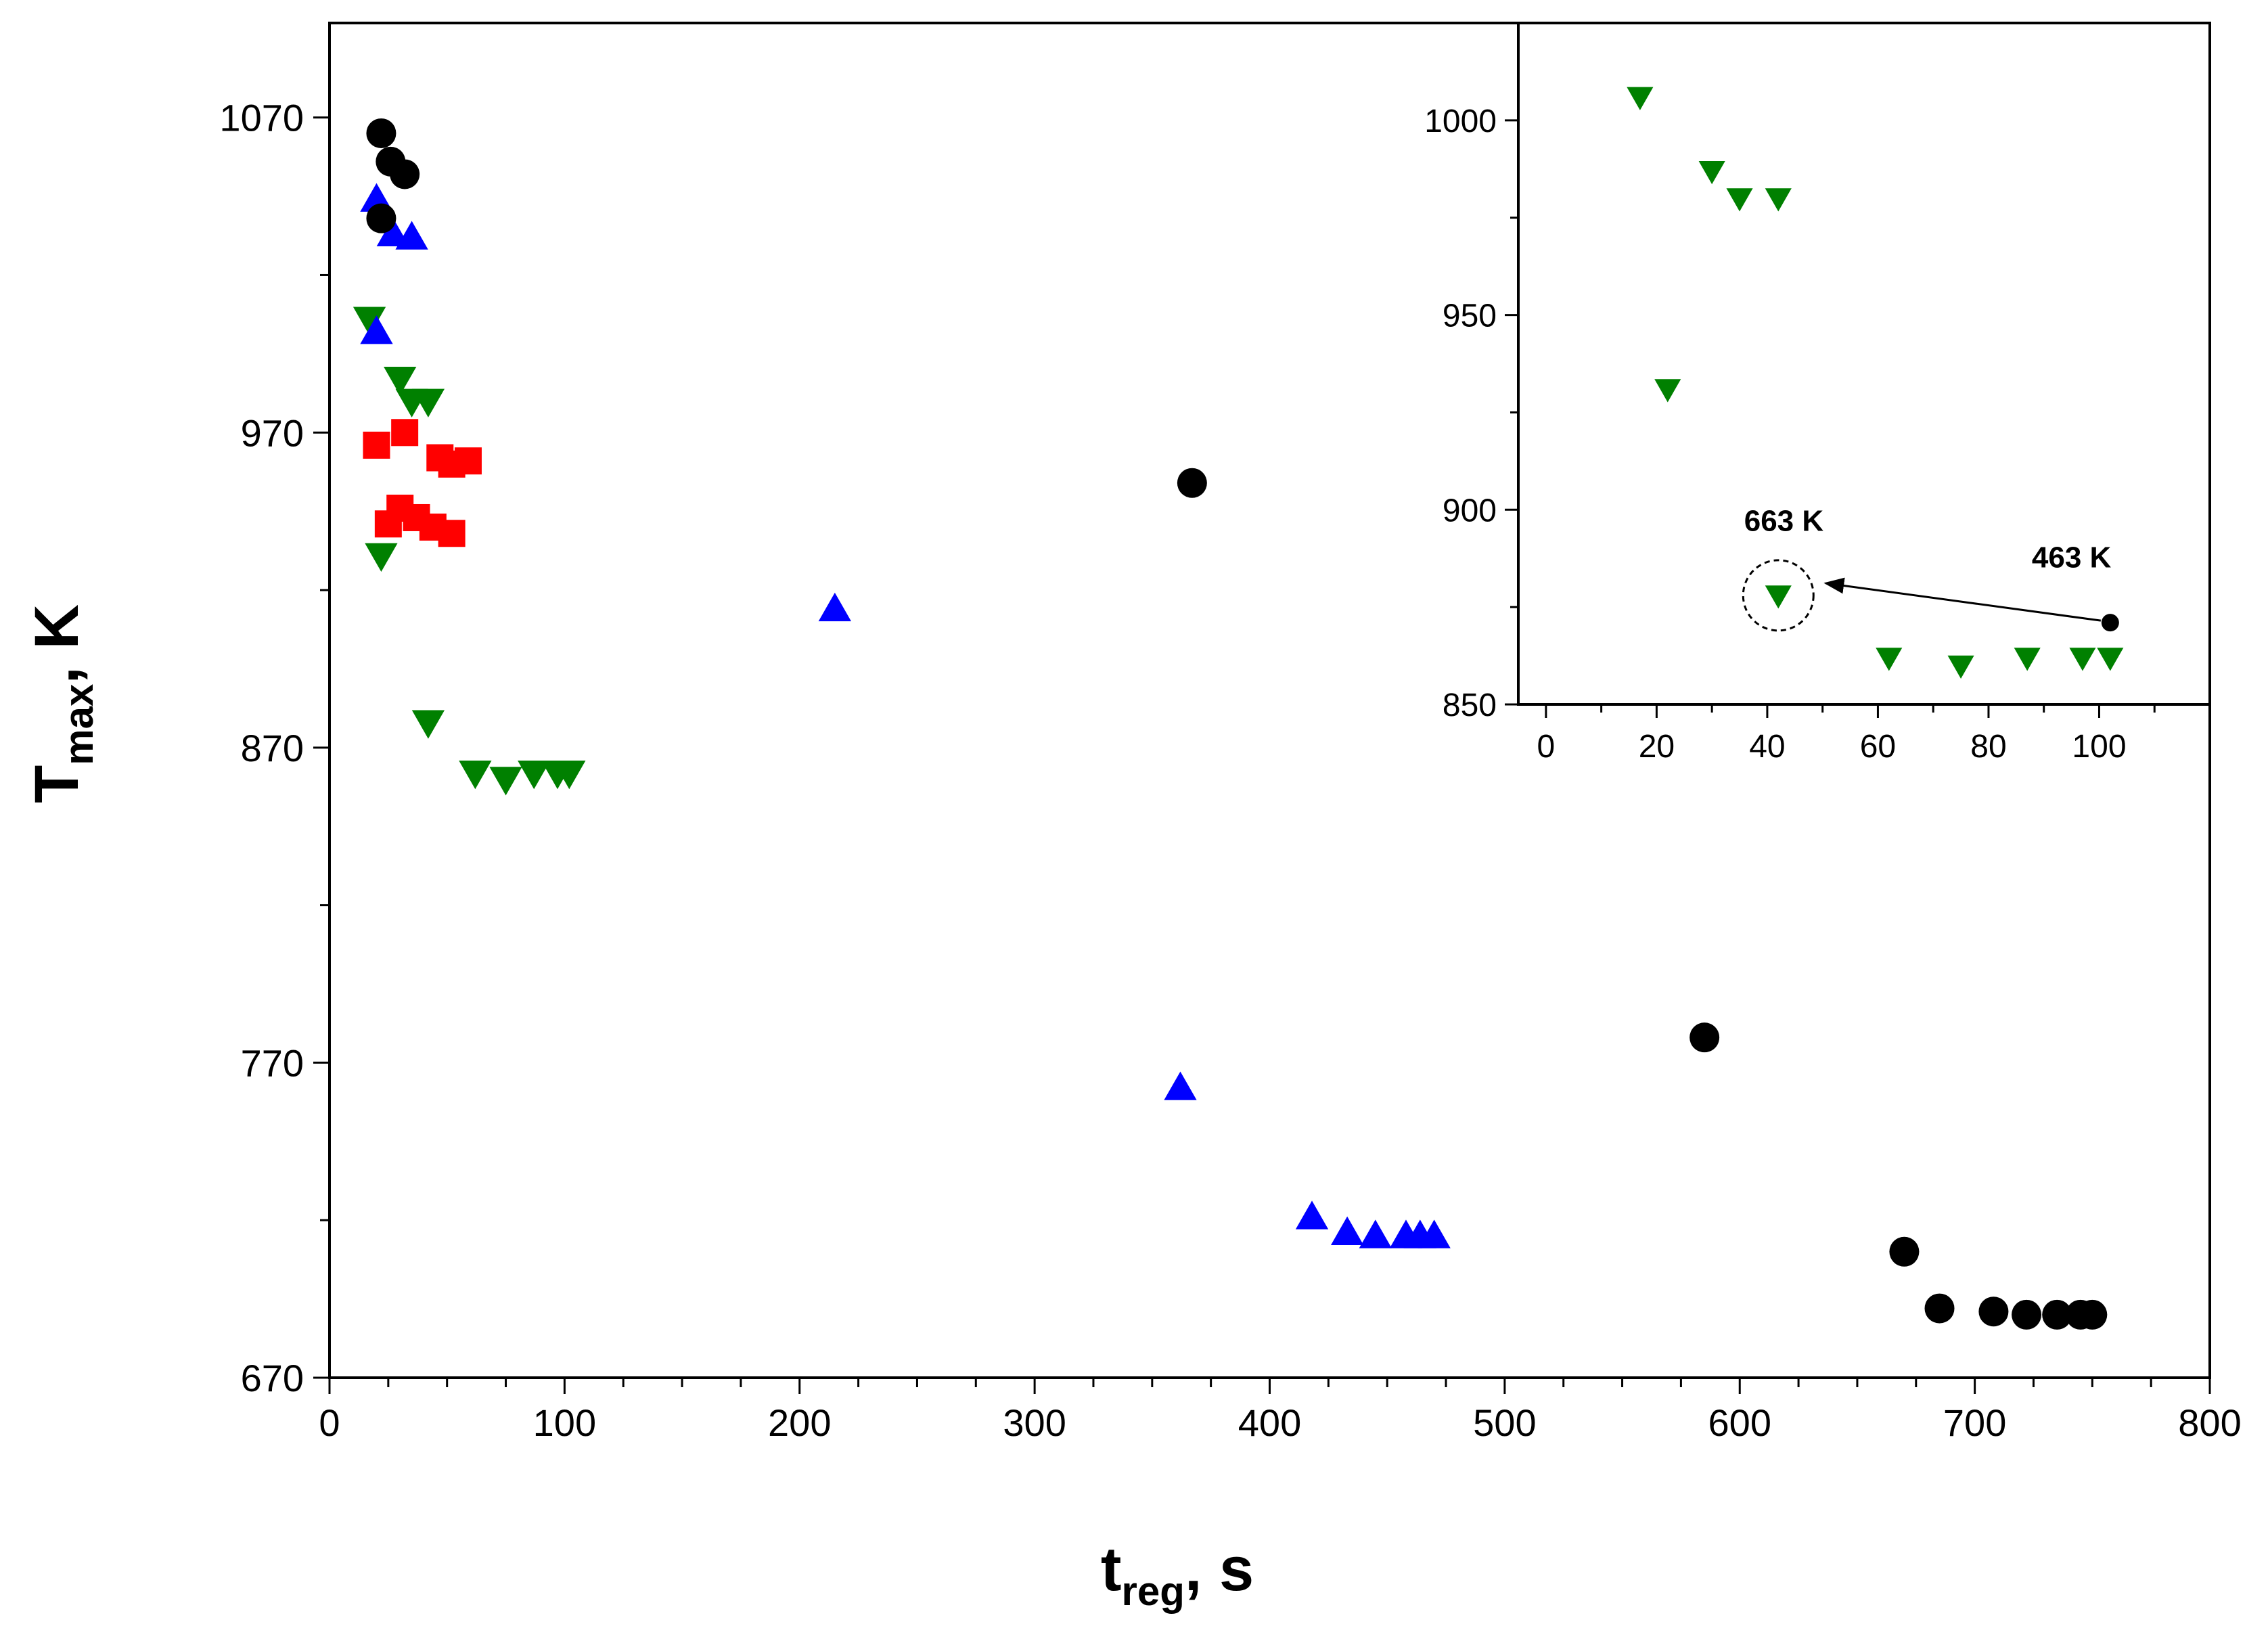 The height and width of the screenshot is (1645, 2268). What do you see at coordinates (1505, 1422) in the screenshot?
I see `x-tick-label: 500` at bounding box center [1505, 1422].